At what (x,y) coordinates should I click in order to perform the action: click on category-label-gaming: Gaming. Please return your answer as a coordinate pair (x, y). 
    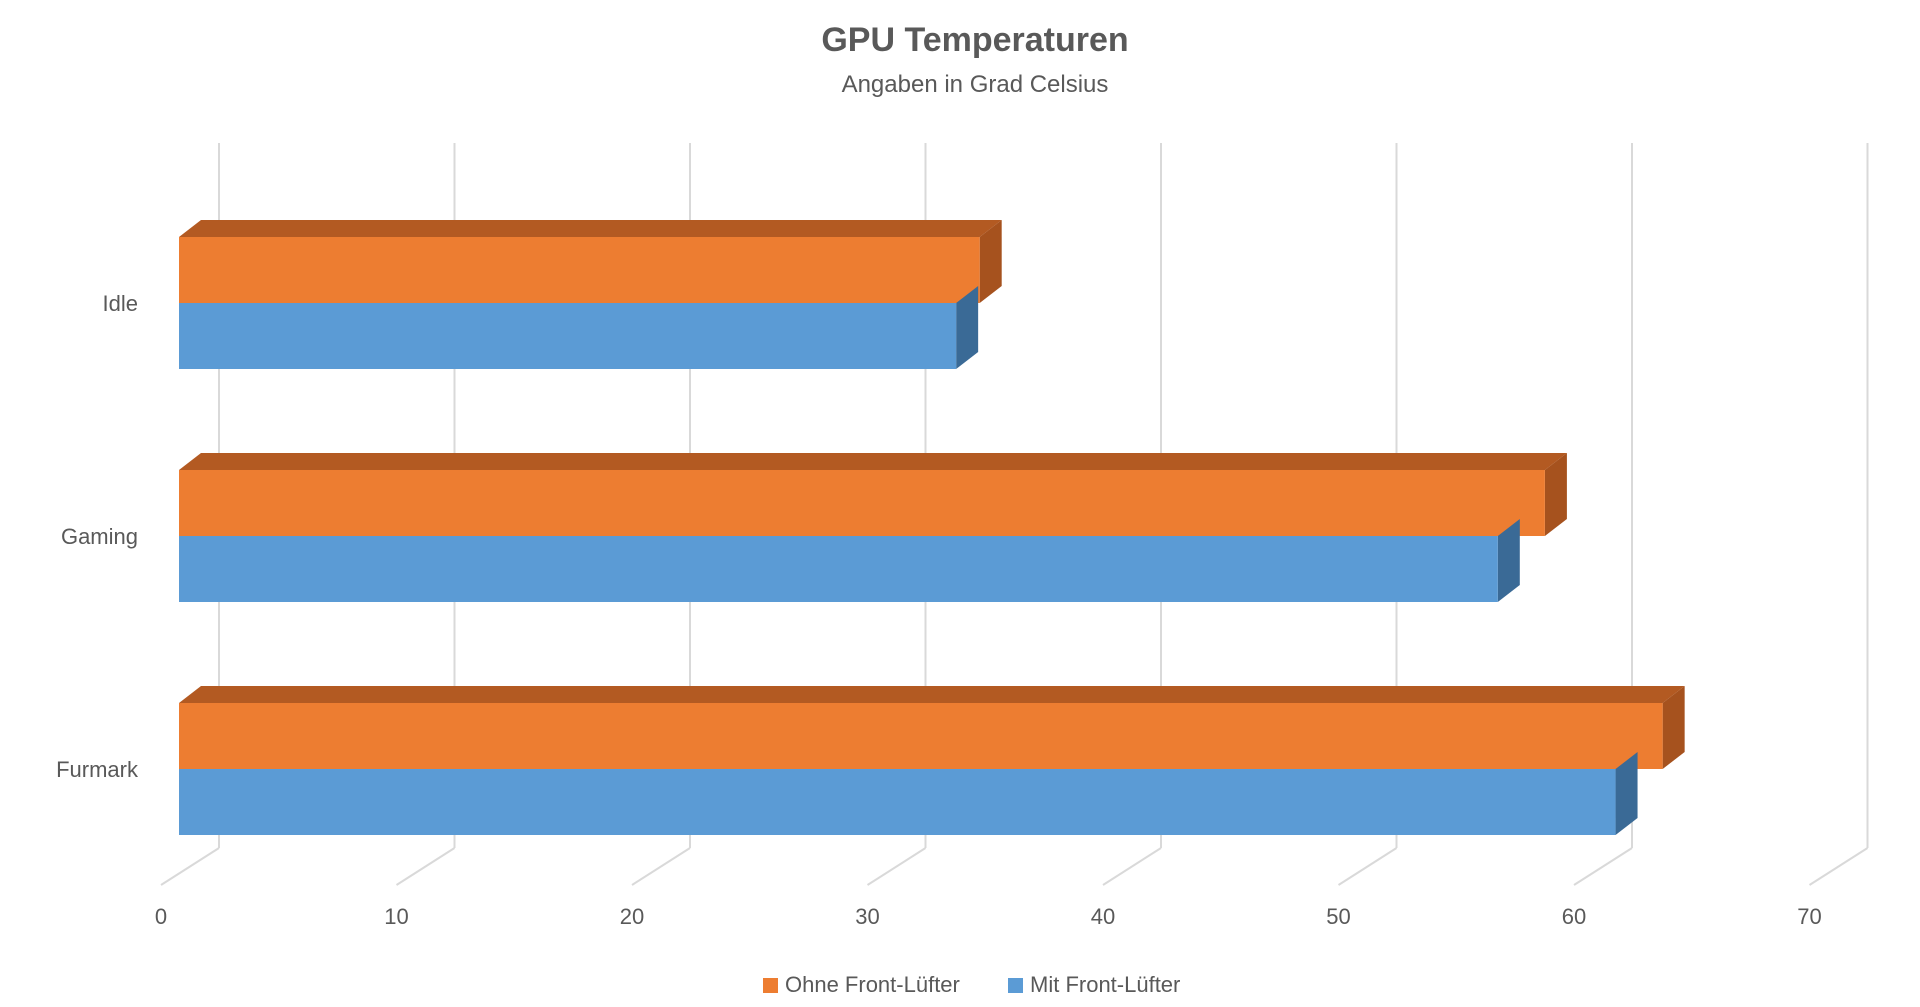
    Looking at the image, I should click on (99, 536).